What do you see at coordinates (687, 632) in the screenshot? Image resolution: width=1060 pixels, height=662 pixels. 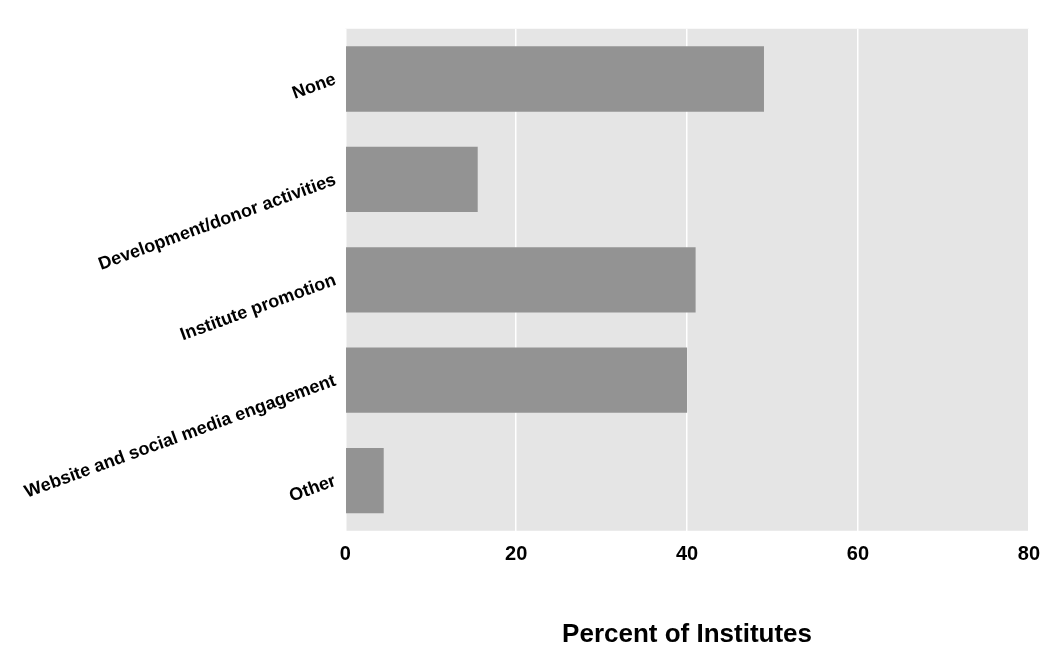 I see `x-axis-title: Percent of Institutes` at bounding box center [687, 632].